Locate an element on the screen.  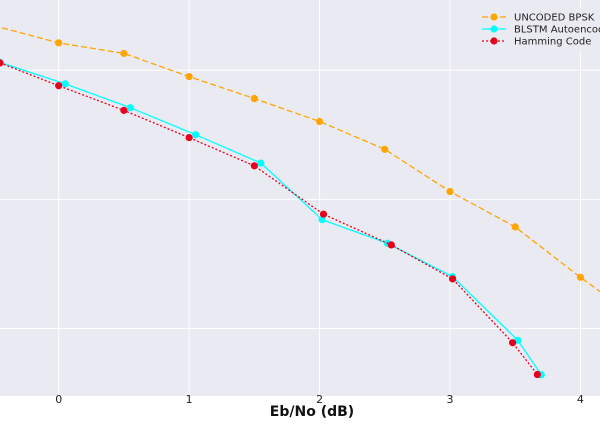
legend-item: BLSTM Autoencoder is located at coordinates (541, 30).